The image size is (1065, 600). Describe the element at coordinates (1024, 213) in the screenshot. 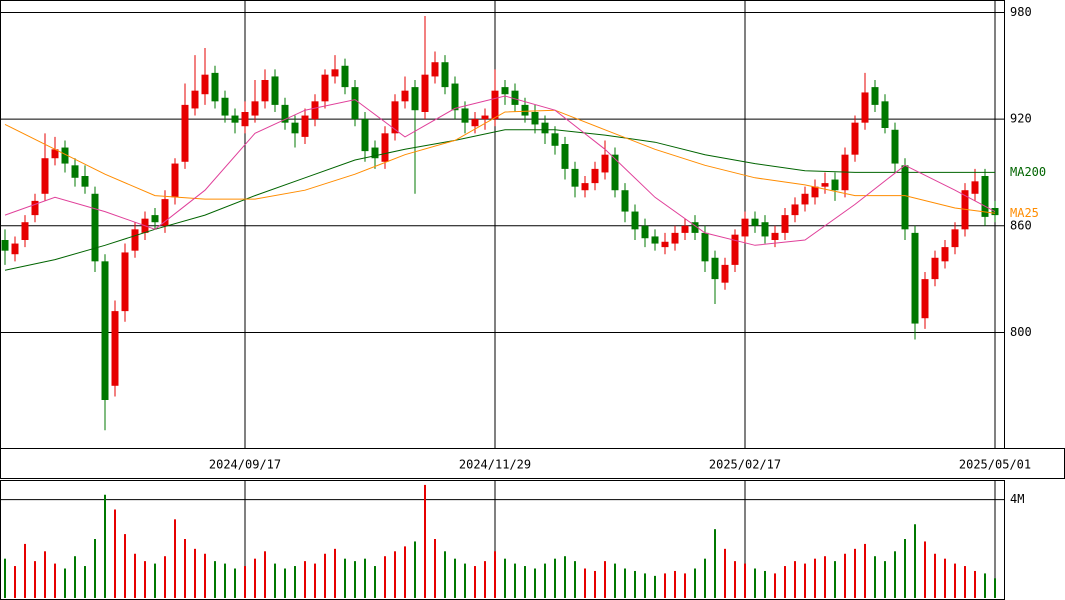

I see `ma-label: MA25` at that location.